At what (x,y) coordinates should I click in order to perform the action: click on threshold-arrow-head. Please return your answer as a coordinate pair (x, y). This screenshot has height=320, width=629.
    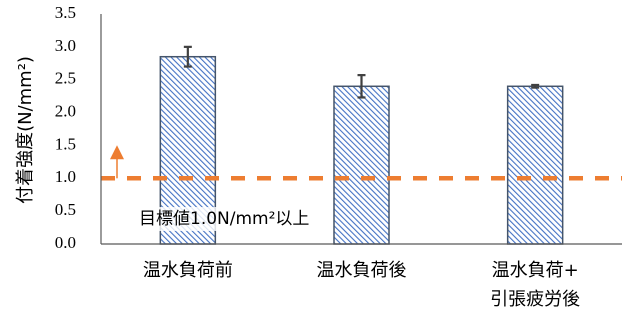
    Looking at the image, I should click on (117, 152).